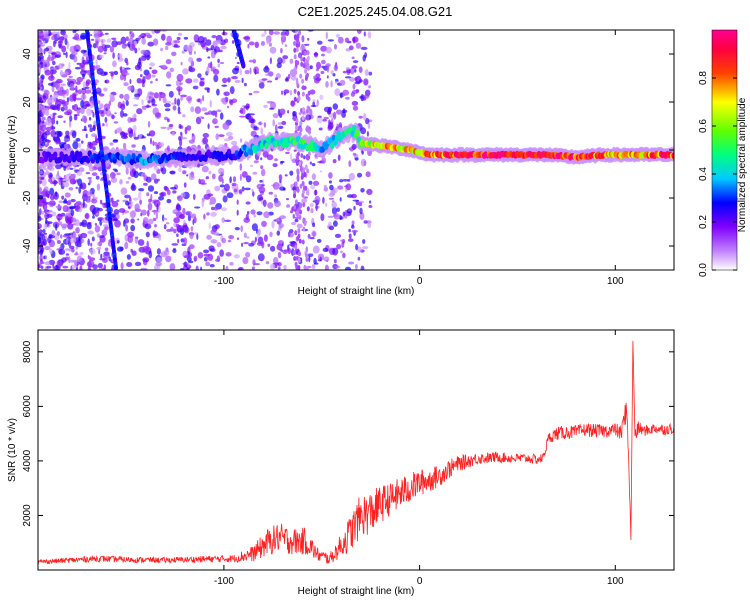  I want to click on spectrogram-x-tick-label: 100, so click(615, 281).